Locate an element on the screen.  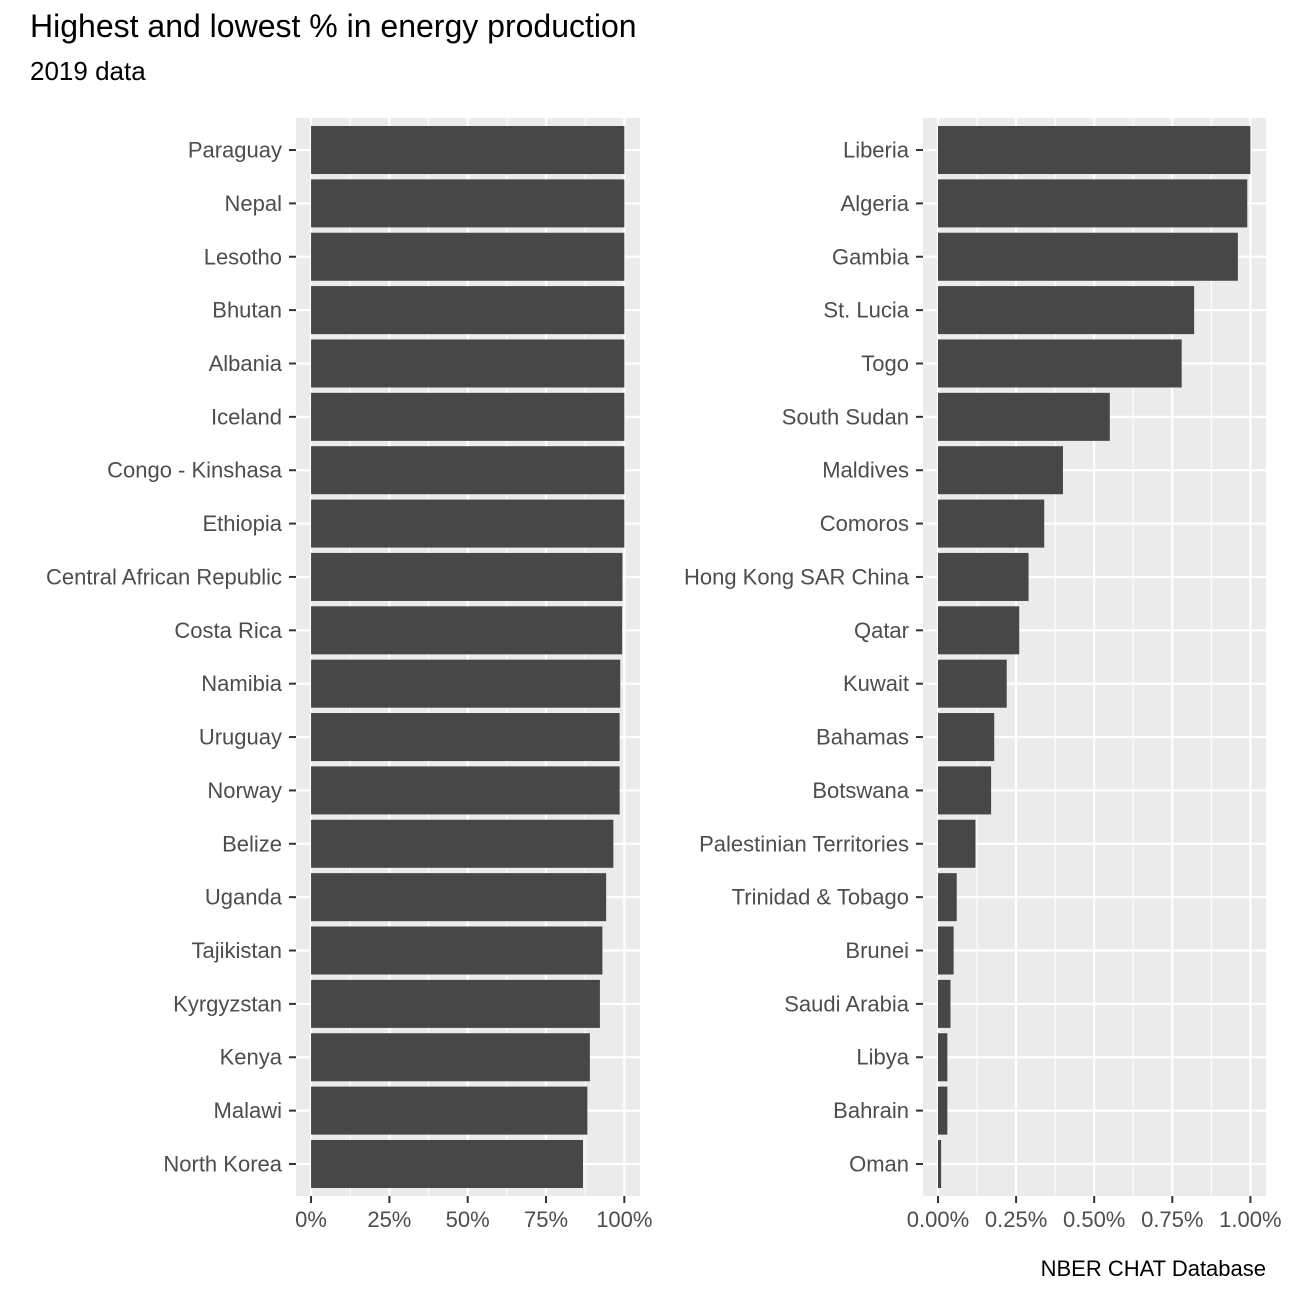
x-tick-label: 50% is located at coordinates (468, 1219).